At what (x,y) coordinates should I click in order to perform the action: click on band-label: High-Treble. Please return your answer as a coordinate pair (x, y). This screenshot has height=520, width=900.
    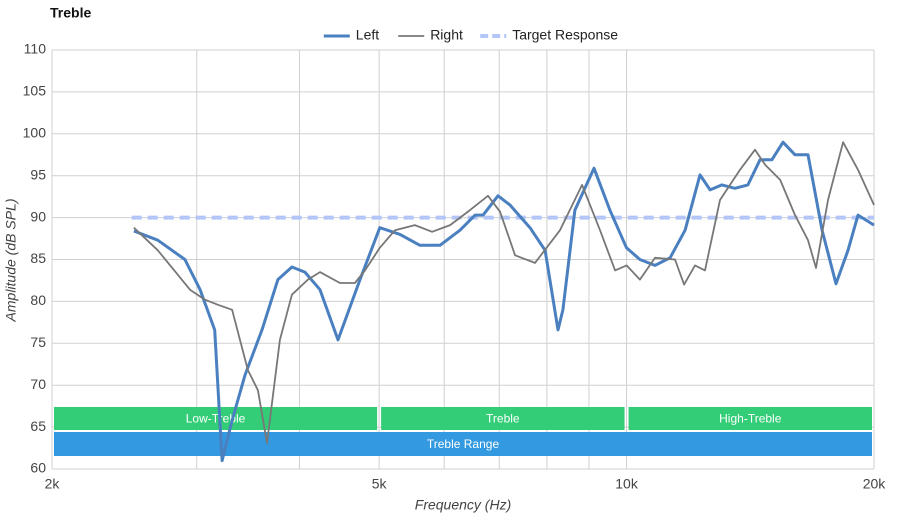
    Looking at the image, I should click on (750, 419).